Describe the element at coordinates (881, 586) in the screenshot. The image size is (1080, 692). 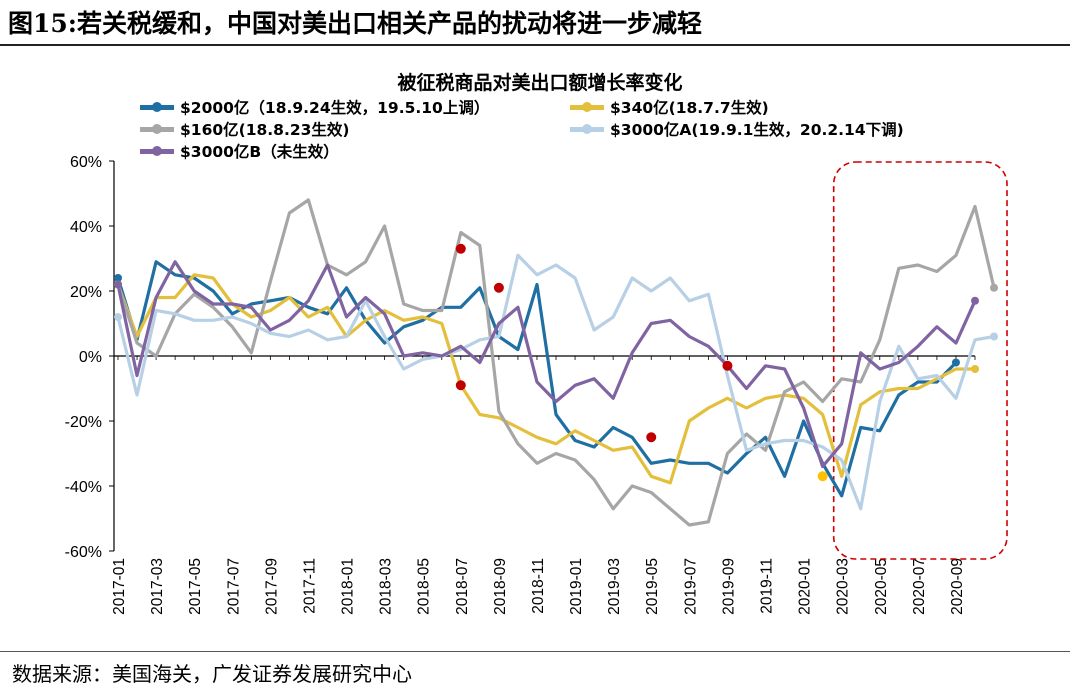
I see `x-tick-label: 2020-05` at that location.